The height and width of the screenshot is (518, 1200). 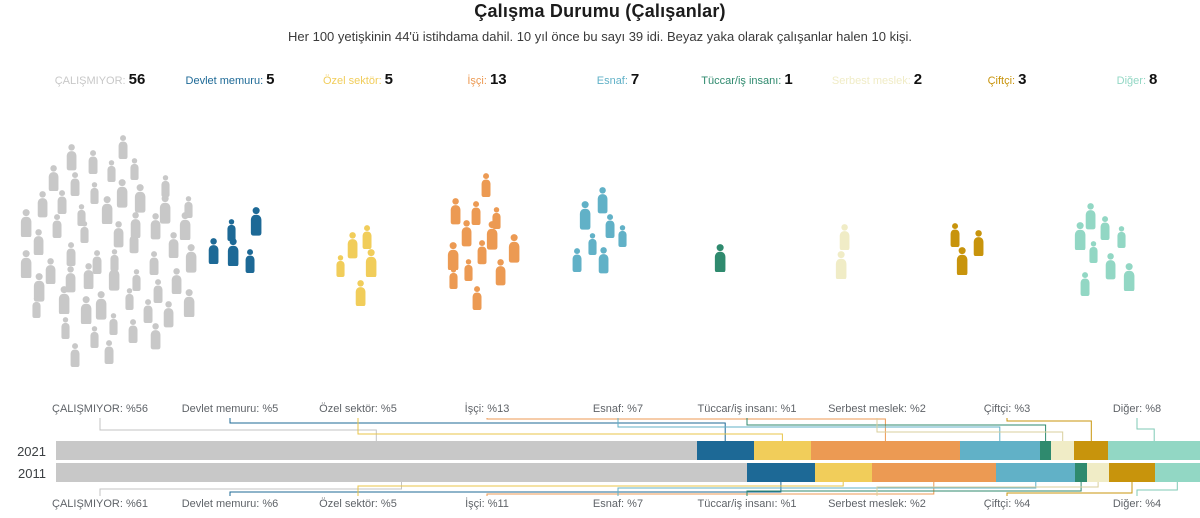 What do you see at coordinates (918, 79) in the screenshot?
I see `legend-value: 2` at bounding box center [918, 79].